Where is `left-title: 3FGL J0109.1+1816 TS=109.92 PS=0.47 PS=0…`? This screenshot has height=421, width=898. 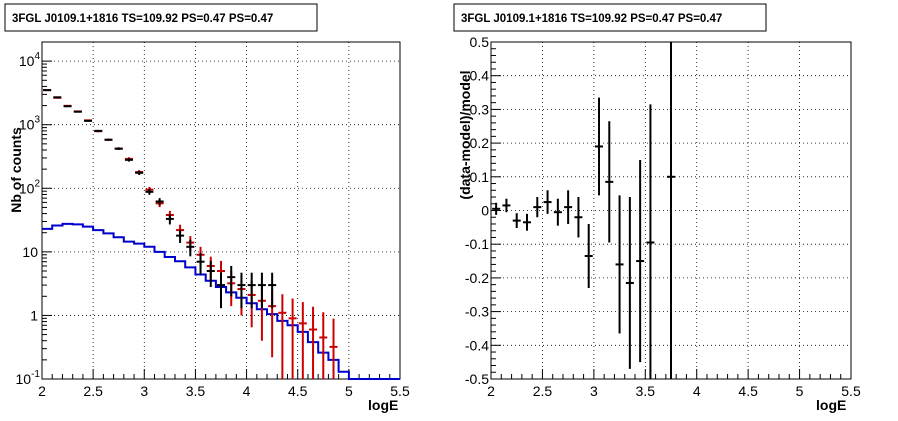 left-title: 3FGL J0109.1+1816 TS=109.92 PS=0.47 PS=0… is located at coordinates (142, 19).